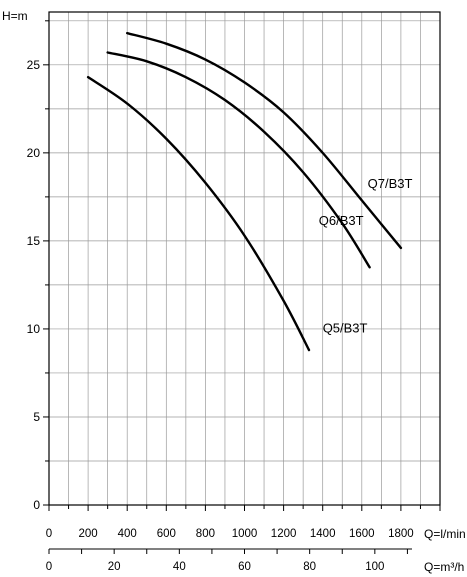 This screenshot has width=467, height=577. I want to click on y-tick-label: 5, so click(36, 417).